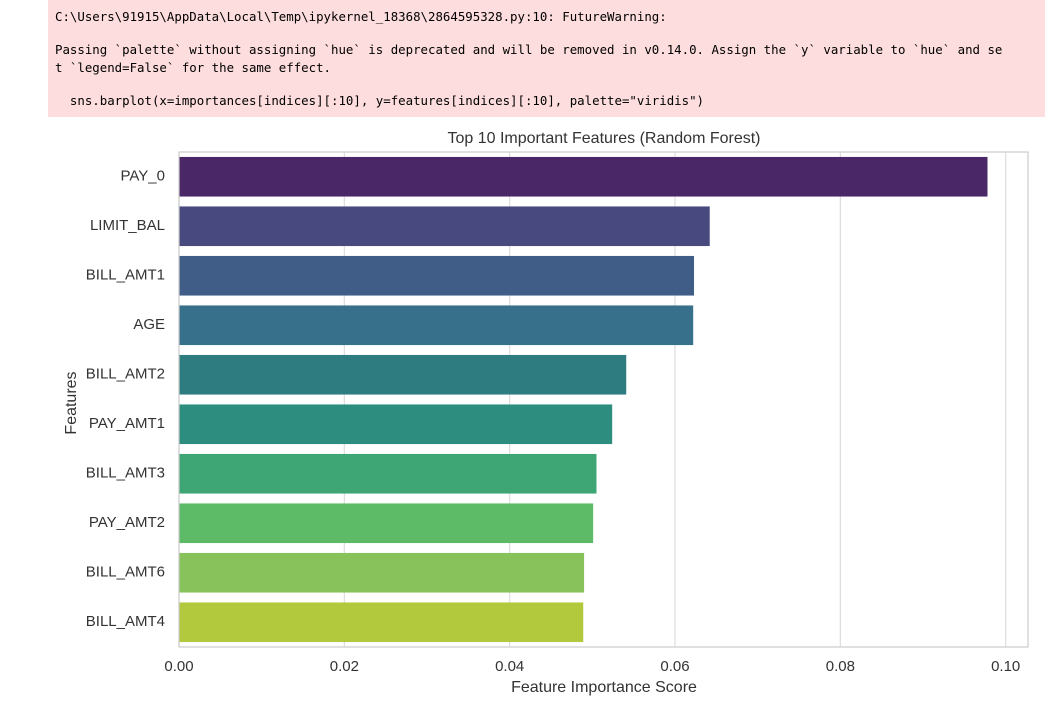 The width and height of the screenshot is (1053, 702). I want to click on x-axis-label: Feature Importance Score, so click(604, 687).